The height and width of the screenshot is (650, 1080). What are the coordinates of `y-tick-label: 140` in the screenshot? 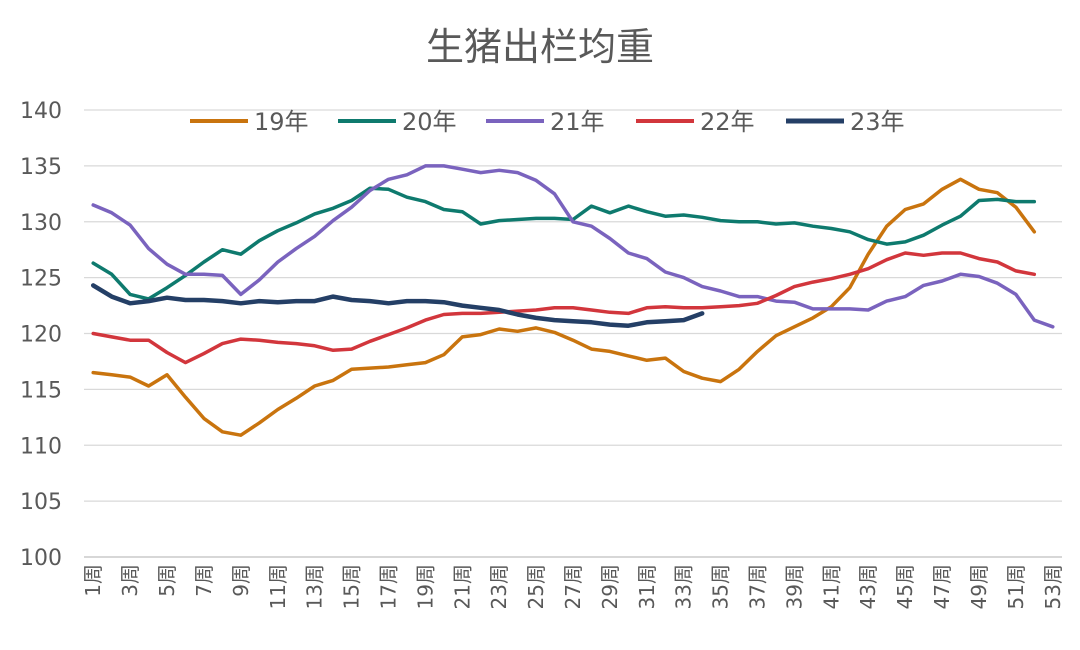 It's located at (41, 111).